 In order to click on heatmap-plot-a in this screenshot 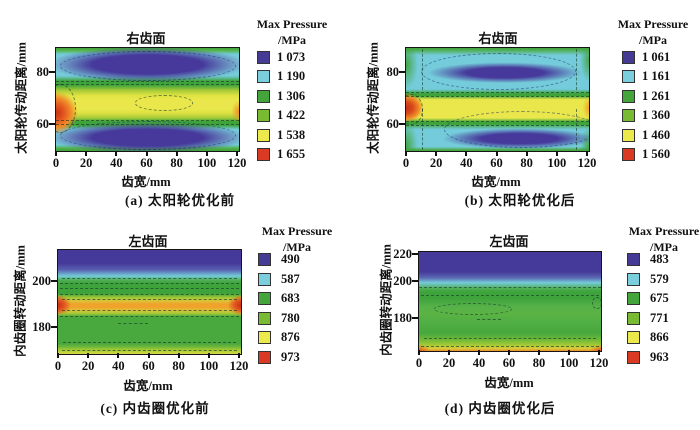, I will do `click(147, 99)`.